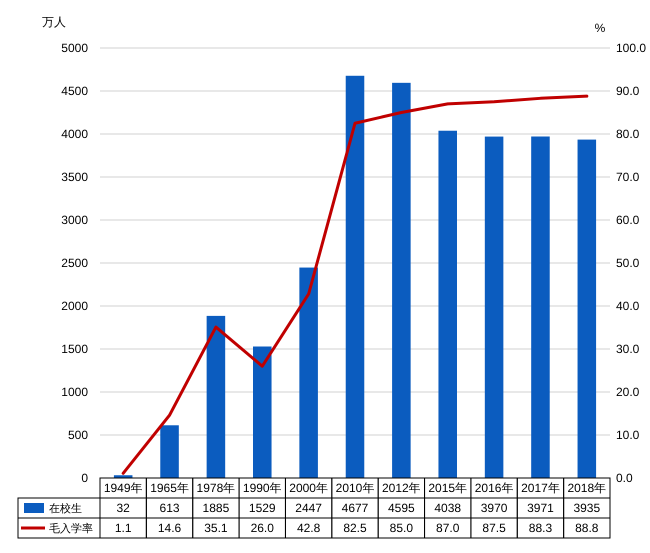 Image resolution: width=650 pixels, height=553 pixels. Describe the element at coordinates (74, 220) in the screenshot. I see `y-tick-label: 3000` at that location.